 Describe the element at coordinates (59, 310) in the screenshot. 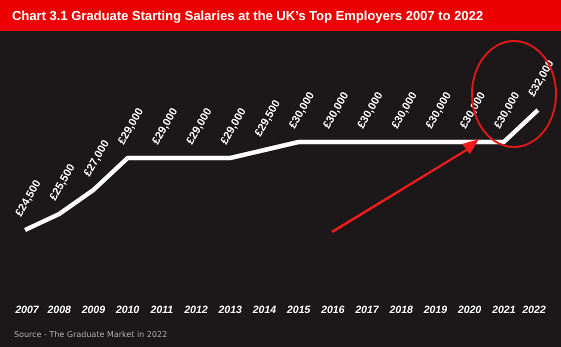

I see `x-tick-label: 2008` at that location.